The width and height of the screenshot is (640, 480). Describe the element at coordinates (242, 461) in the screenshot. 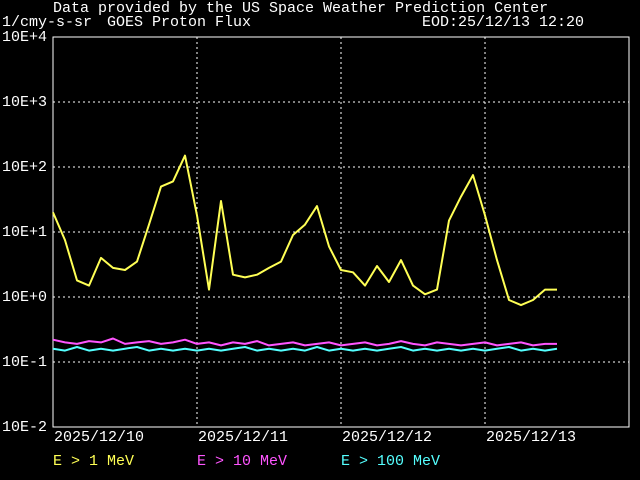

I see `legend-entry: E > 10 MeV` at that location.